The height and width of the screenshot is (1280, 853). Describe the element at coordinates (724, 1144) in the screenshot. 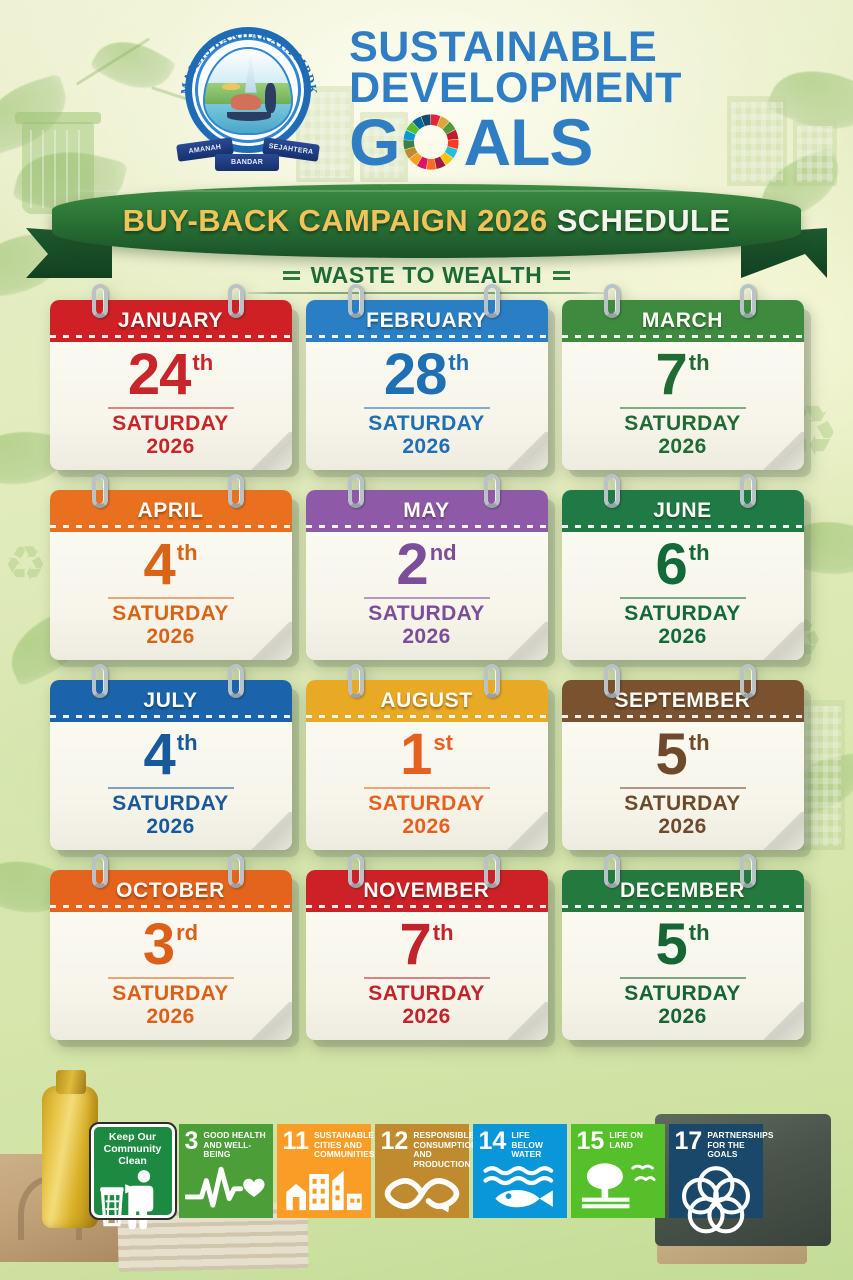

I see `sdg-badge-top: 17 PARTNERSHIPS FOR THE GOALS` at that location.